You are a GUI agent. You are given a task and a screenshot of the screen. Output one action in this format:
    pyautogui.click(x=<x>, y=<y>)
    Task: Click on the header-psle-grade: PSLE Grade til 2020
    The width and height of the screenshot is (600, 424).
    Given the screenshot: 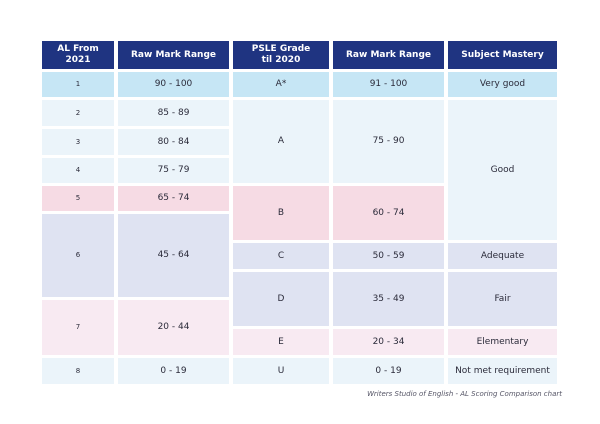 What is the action you would take?
    pyautogui.click(x=281, y=55)
    